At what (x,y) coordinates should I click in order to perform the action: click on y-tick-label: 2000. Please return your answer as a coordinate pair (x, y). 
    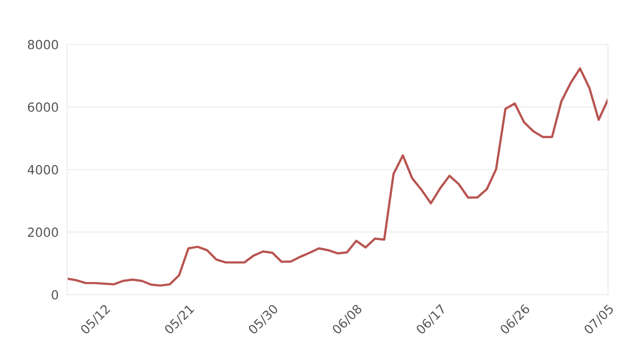
    Looking at the image, I should click on (43, 233).